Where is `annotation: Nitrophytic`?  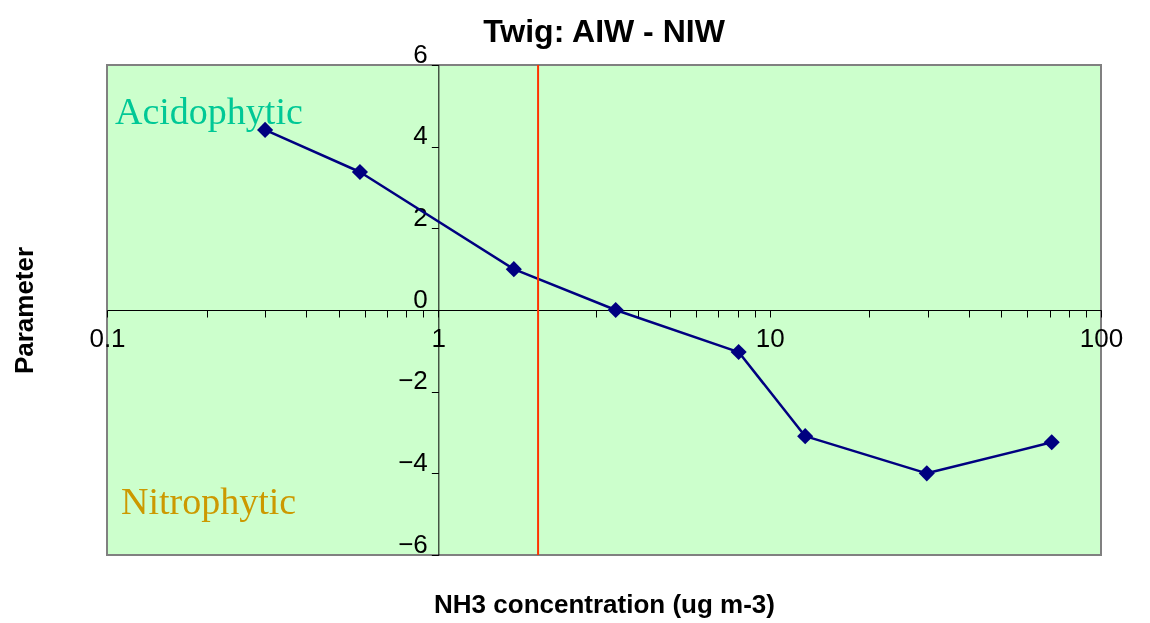 annotation: Nitrophytic is located at coordinates (209, 501).